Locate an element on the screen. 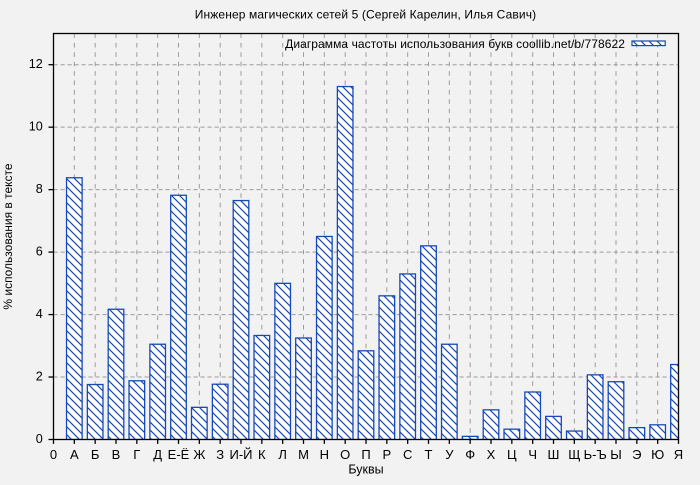 This screenshot has height=485, width=700. svg-text: Р is located at coordinates (386, 454).